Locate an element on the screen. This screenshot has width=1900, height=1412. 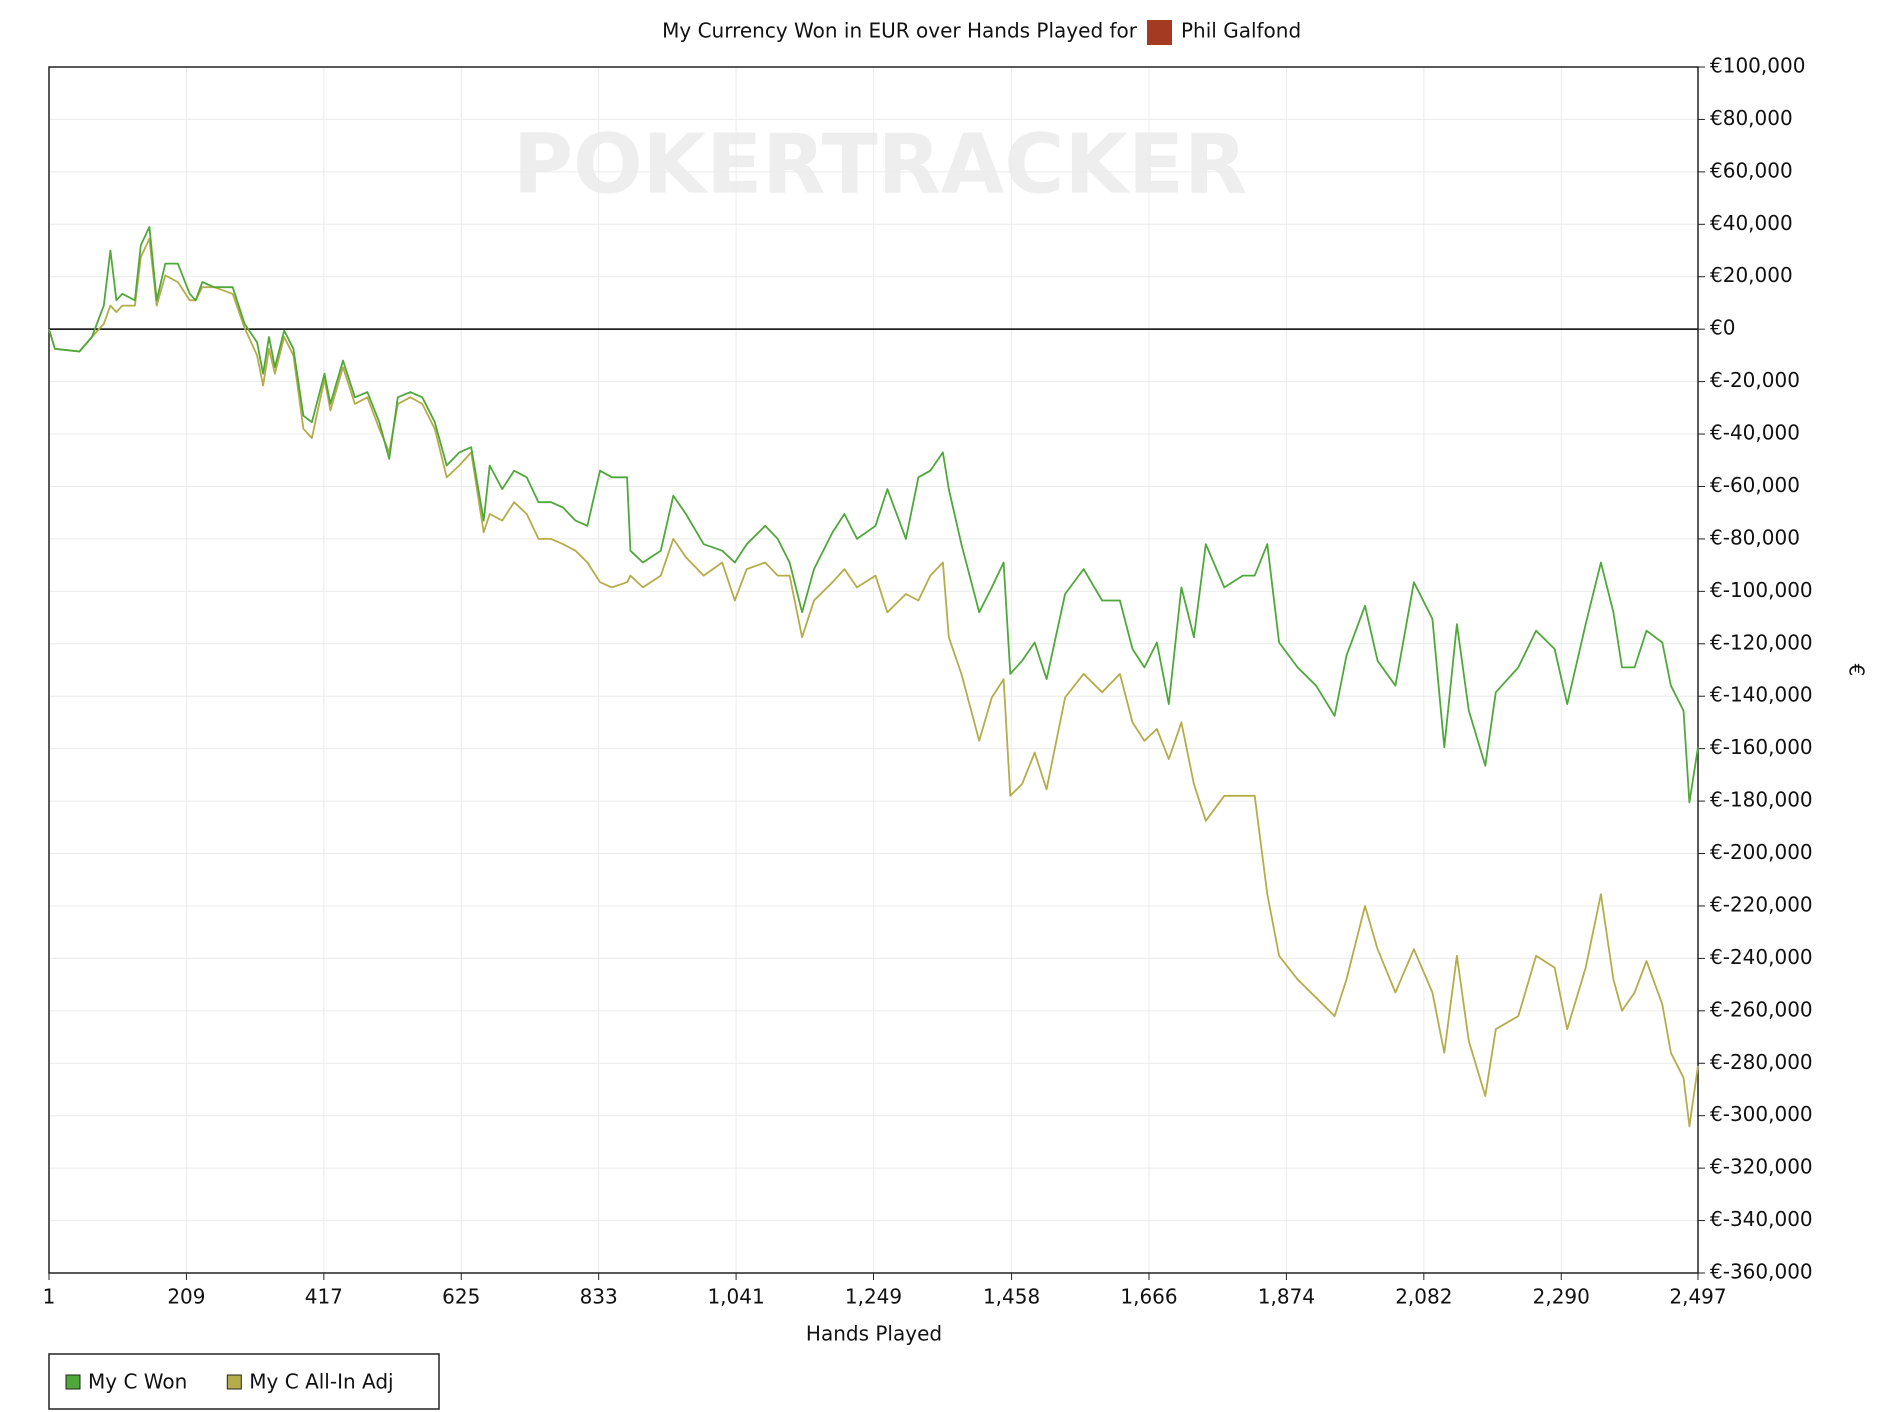
y-tick-label: €-300,000 is located at coordinates (1761, 1114).